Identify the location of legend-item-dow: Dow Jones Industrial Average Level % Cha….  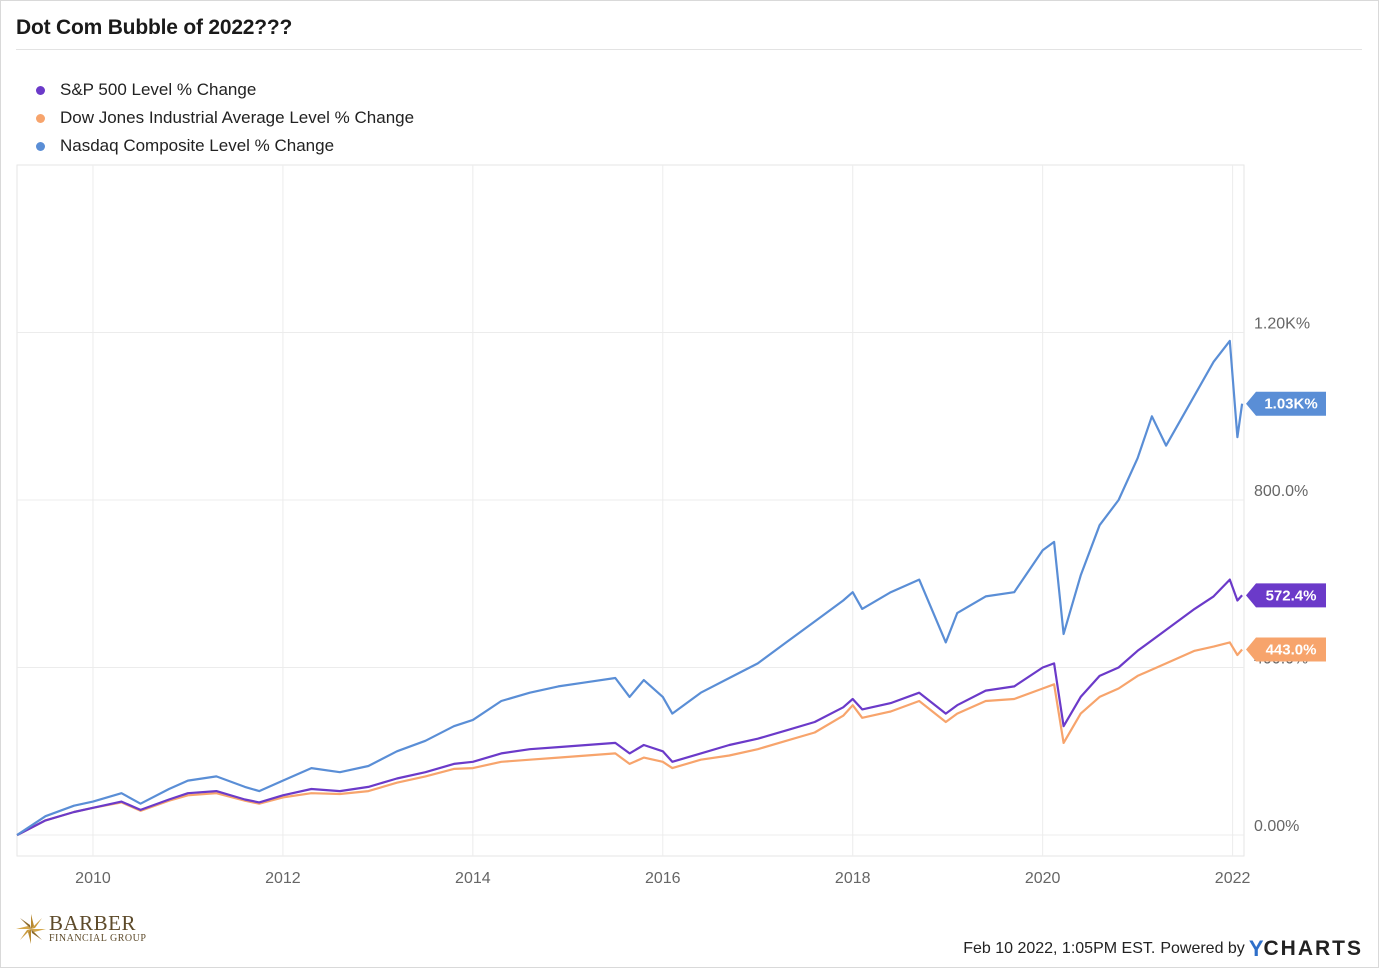
(225, 118).